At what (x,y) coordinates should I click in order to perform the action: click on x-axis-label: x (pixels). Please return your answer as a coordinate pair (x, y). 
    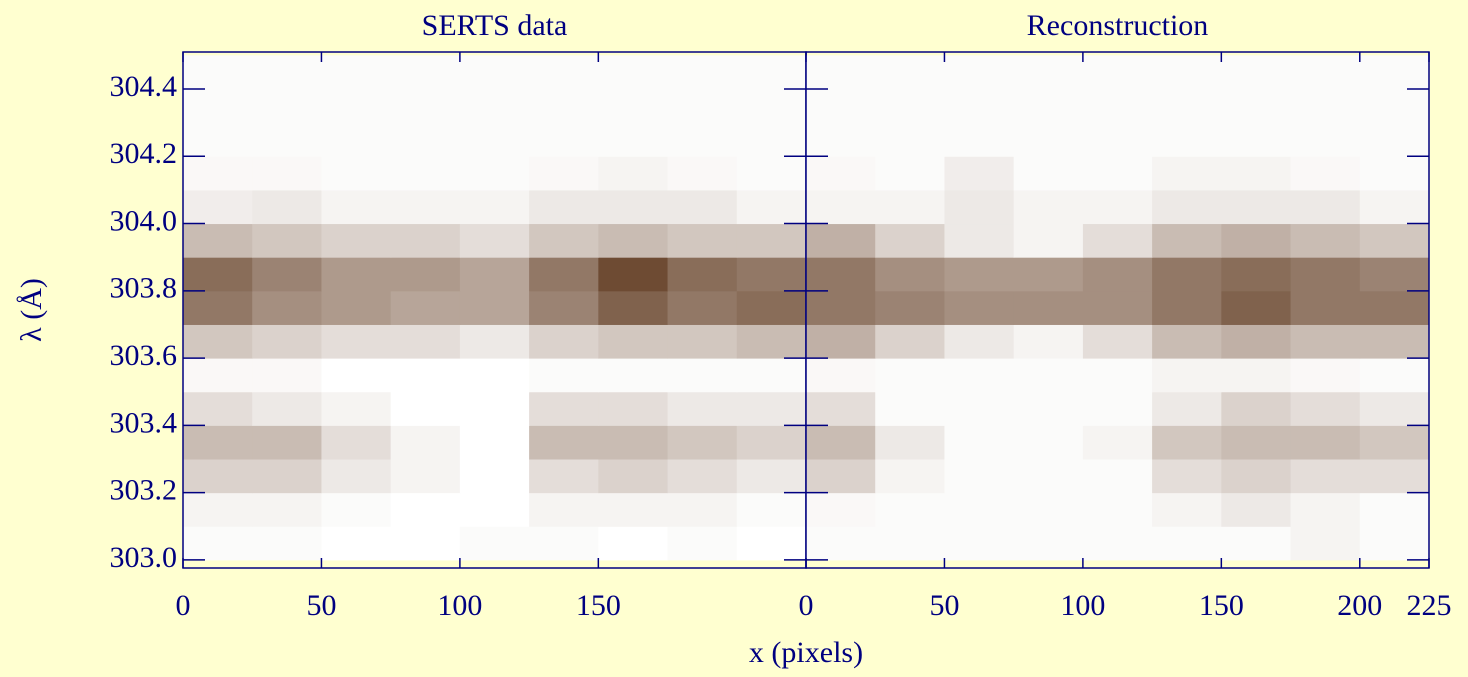
    Looking at the image, I should click on (806, 652).